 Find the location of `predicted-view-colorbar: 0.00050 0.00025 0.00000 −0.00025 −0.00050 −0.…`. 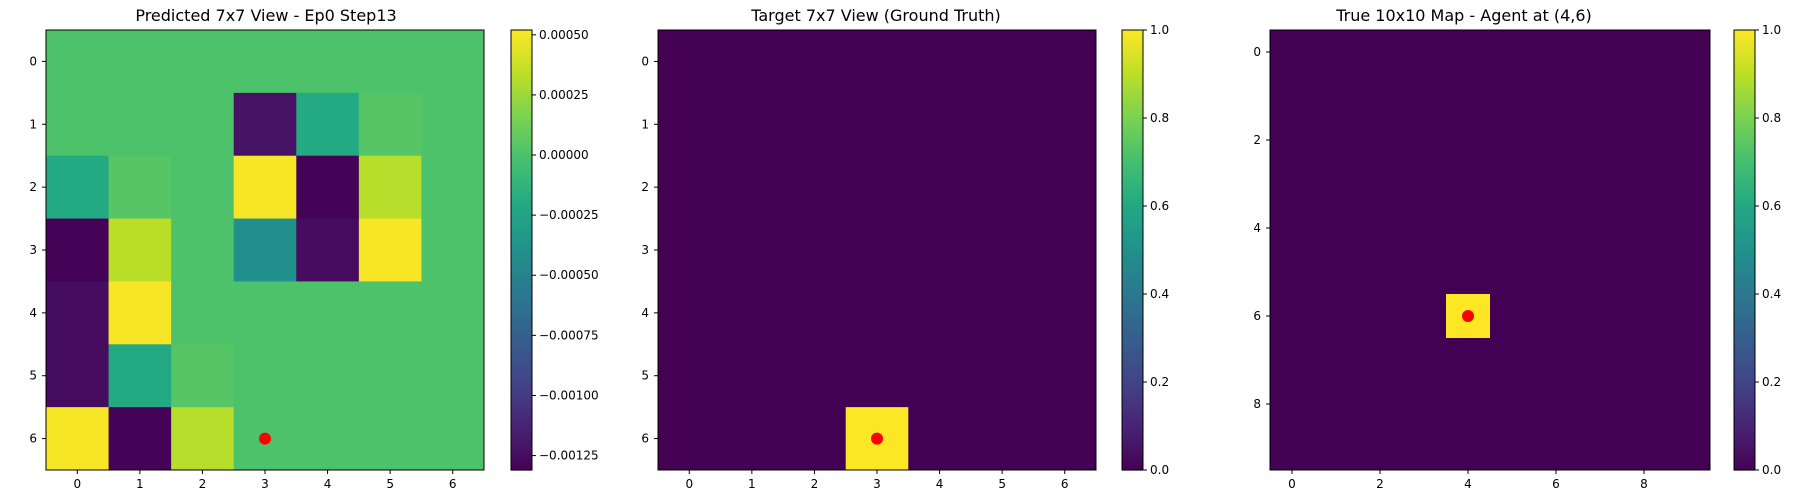

predicted-view-colorbar: 0.00050 0.00025 0.00000 −0.00025 −0.00050 −0.… is located at coordinates (554, 249).